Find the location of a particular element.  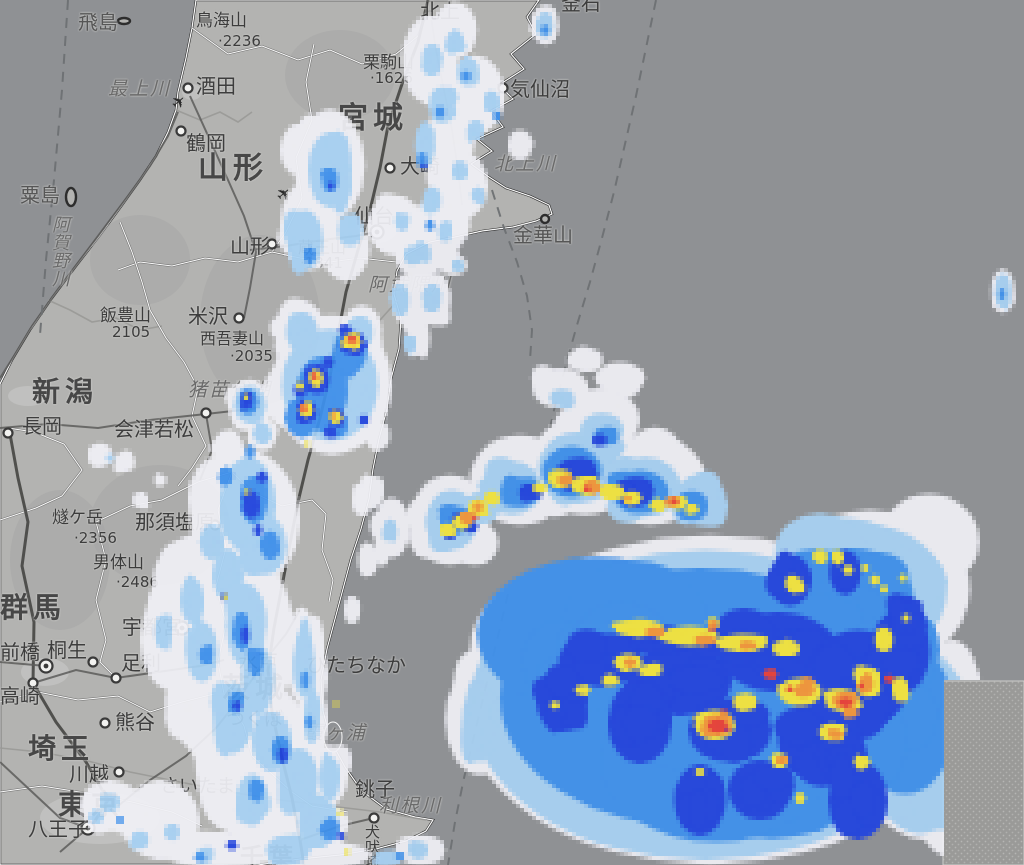

map-label: 釜石 is located at coordinates (581, 7).